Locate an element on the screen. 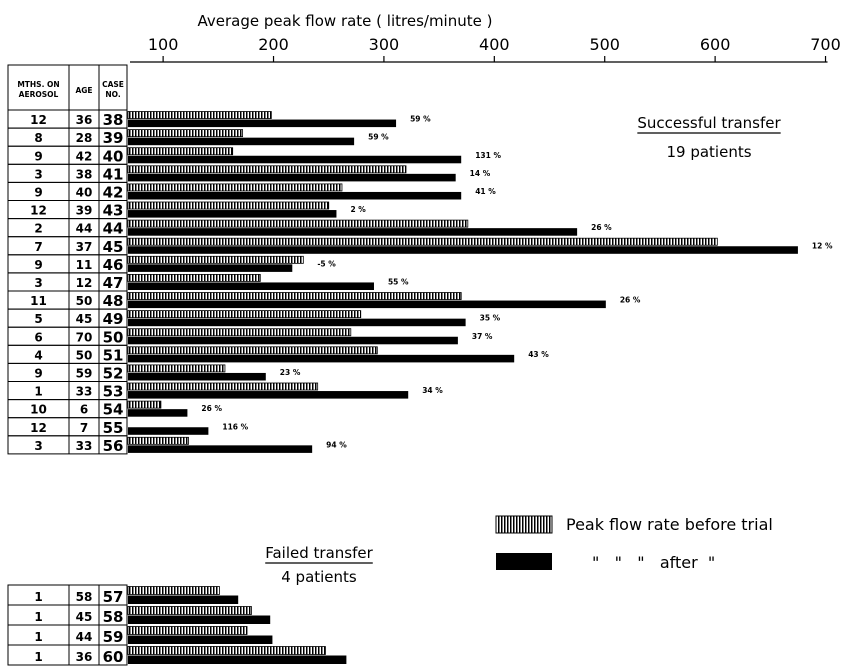  cell-age: 59 is located at coordinates (84, 374).